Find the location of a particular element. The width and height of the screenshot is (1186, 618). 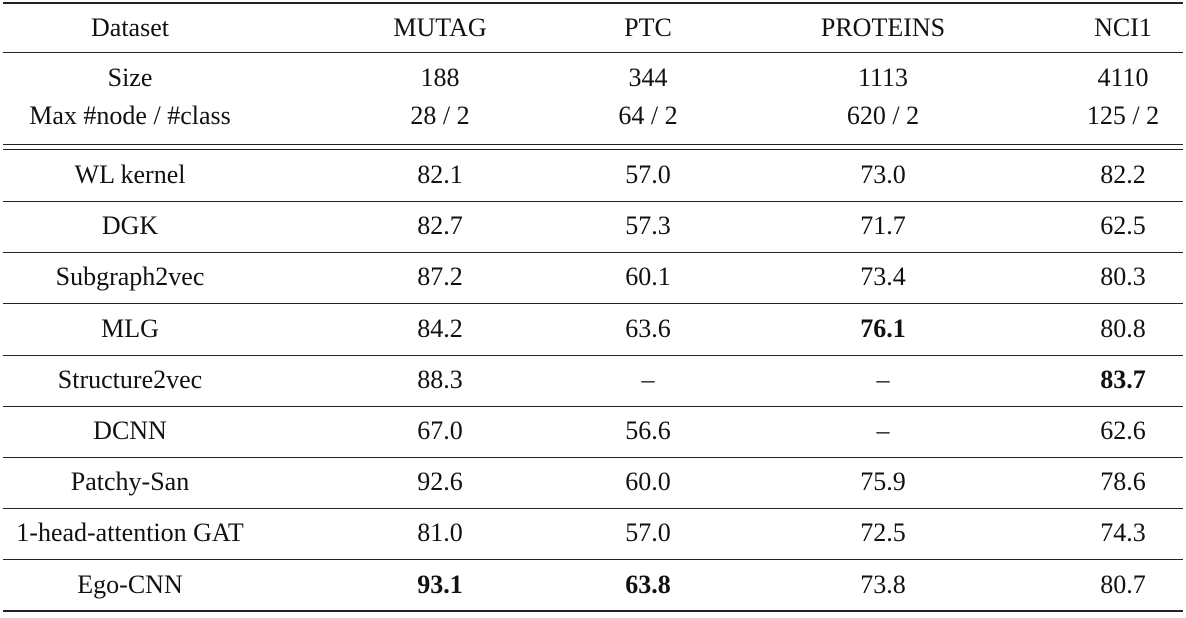

method-name: WL kernel is located at coordinates (130, 174).